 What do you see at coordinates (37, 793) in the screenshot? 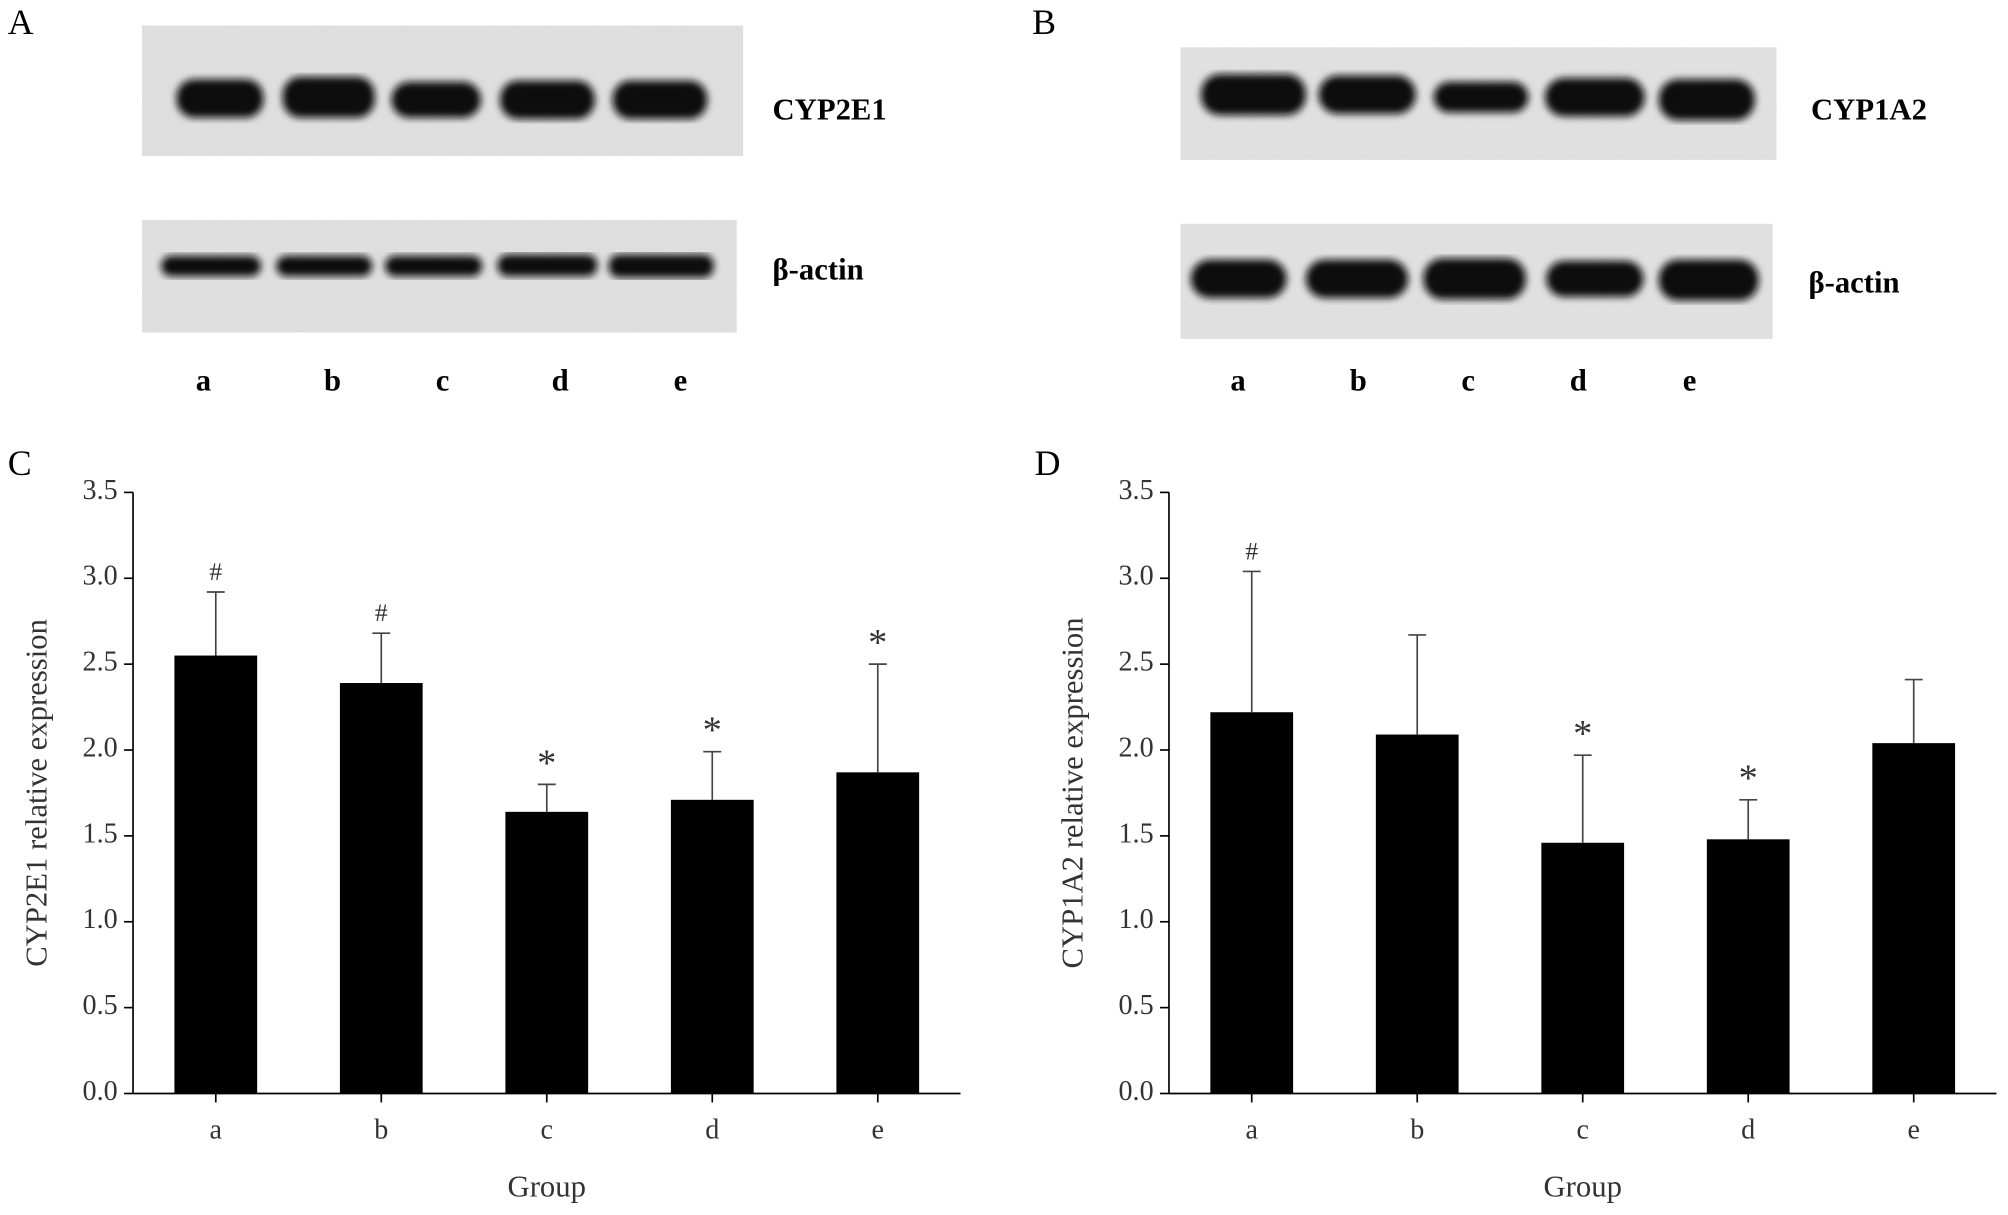
I see `y-axis-label: CYP2E1 relative expression` at bounding box center [37, 793].